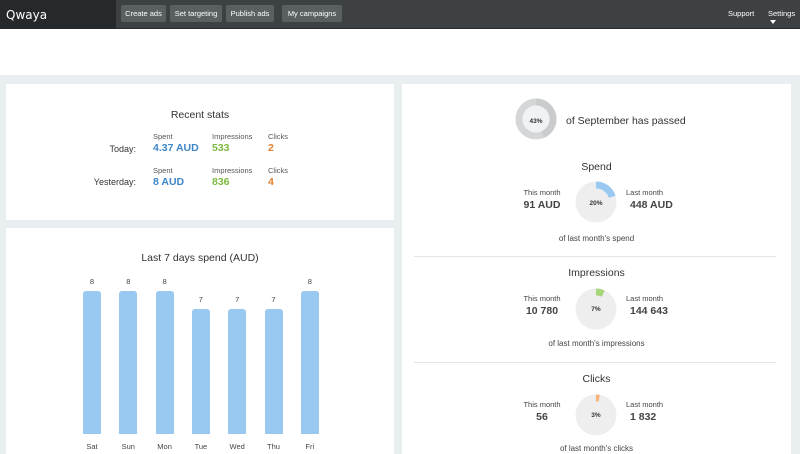 The height and width of the screenshot is (454, 800). What do you see at coordinates (596, 379) in the screenshot?
I see `clicks-title: Clicks` at bounding box center [596, 379].